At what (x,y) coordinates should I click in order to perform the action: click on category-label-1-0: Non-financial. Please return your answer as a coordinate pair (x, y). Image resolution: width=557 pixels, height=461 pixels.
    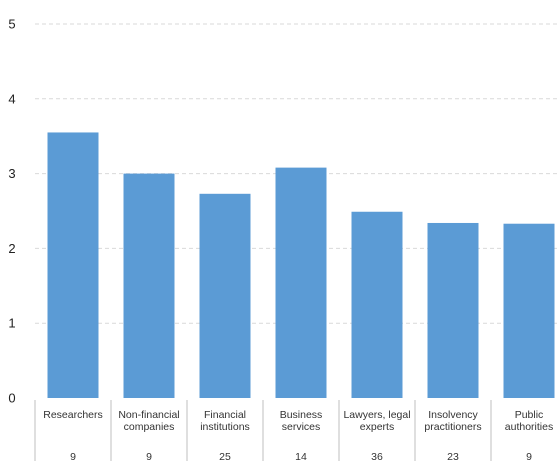
    Looking at the image, I should click on (148, 415).